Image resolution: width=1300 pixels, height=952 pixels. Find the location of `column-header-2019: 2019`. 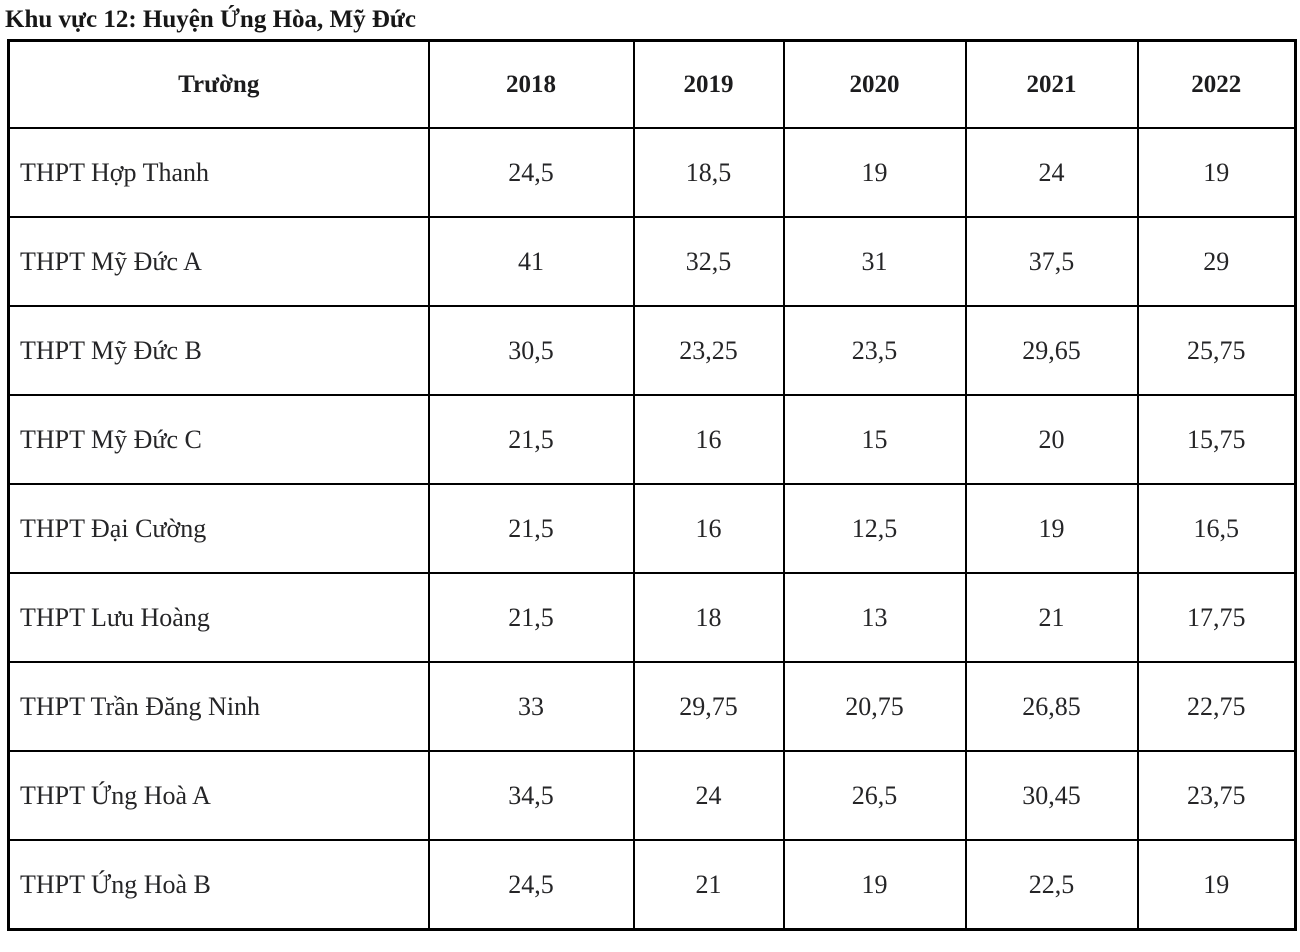

column-header-2019: 2019 is located at coordinates (708, 84).